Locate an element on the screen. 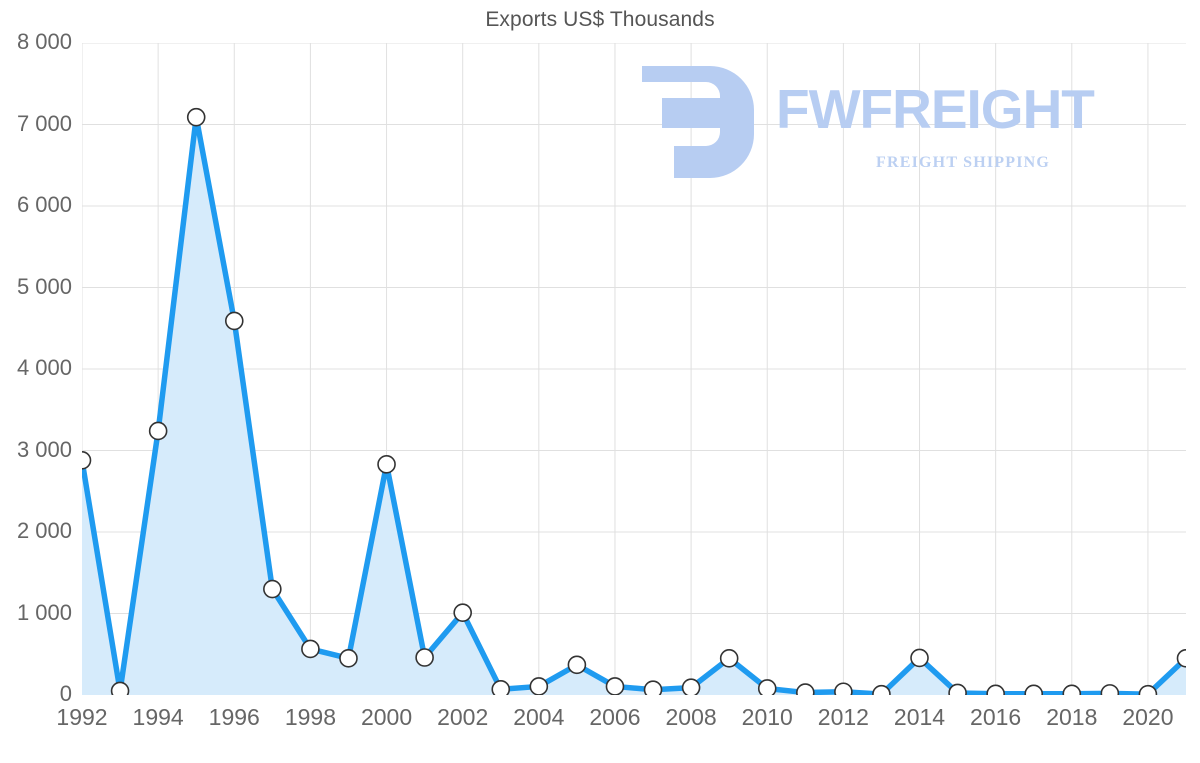  y-axis-tick-label: 2 000 is located at coordinates (44, 530).